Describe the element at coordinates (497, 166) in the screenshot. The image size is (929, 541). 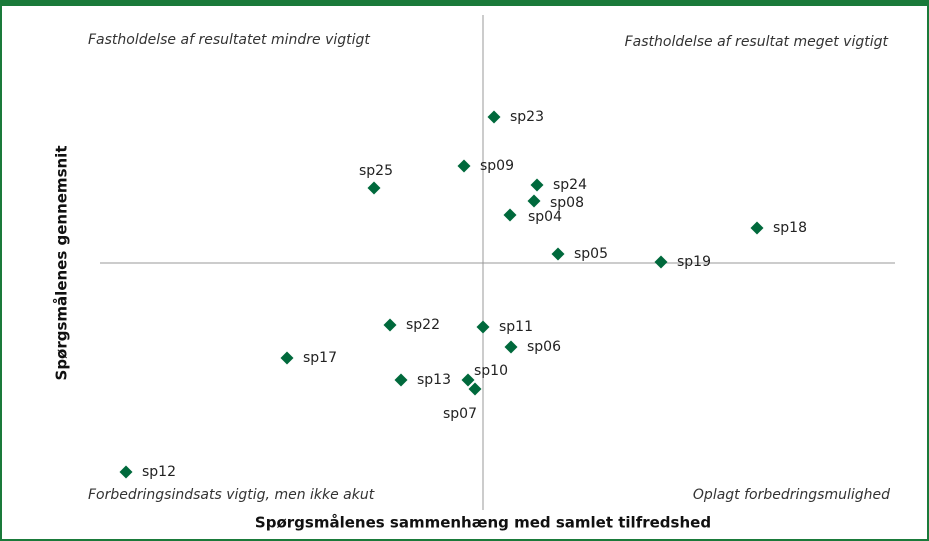
I see `point-label: sp09` at that location.